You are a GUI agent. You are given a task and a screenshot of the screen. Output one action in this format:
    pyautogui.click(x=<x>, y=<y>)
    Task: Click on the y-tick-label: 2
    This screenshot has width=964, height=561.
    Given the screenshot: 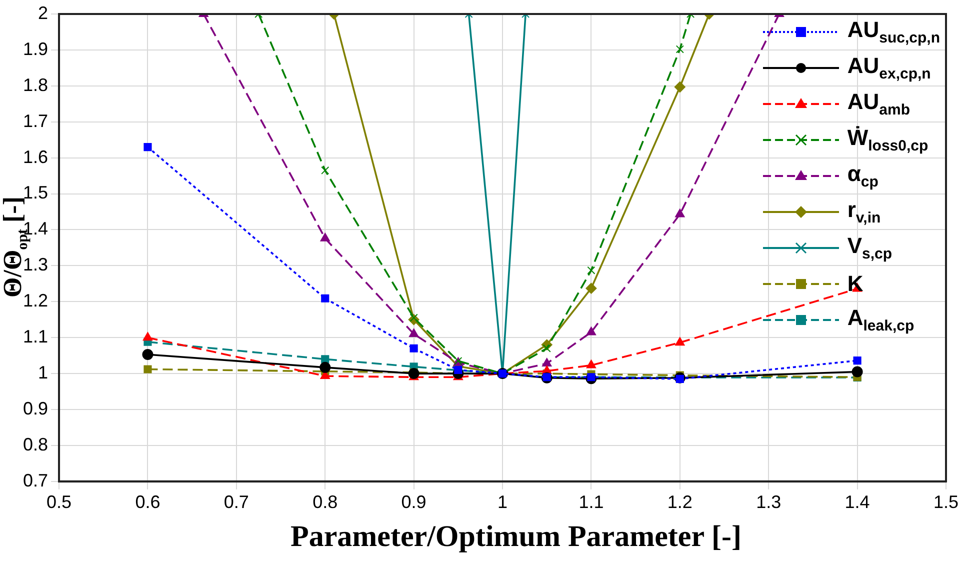 What is the action you would take?
    pyautogui.click(x=43, y=12)
    